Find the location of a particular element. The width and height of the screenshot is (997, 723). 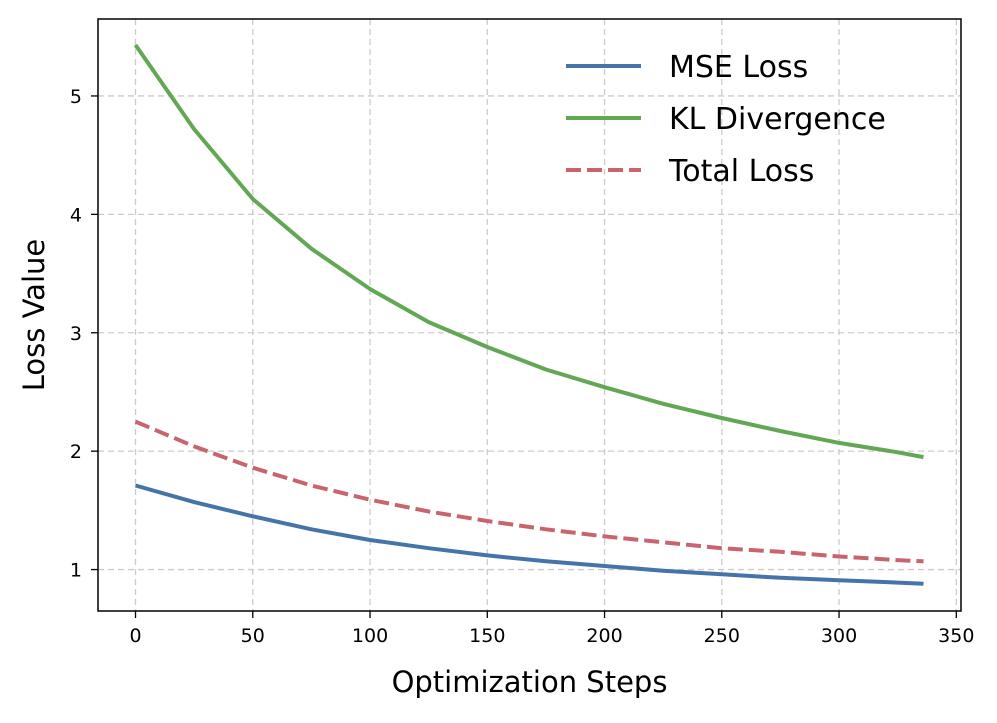

y-tick-label: 1 is located at coordinates (76, 571).